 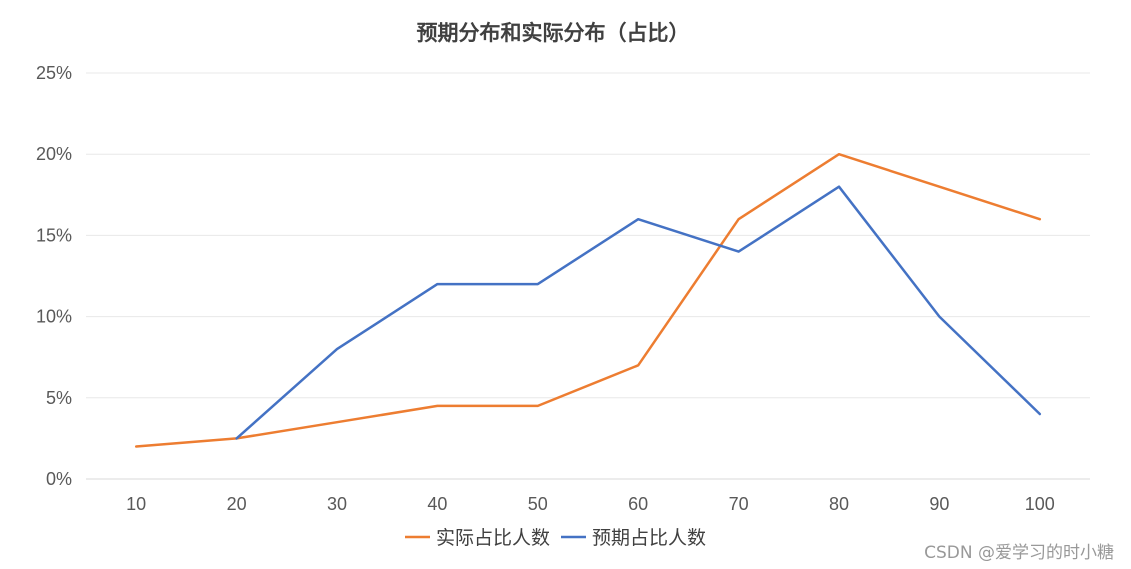 What do you see at coordinates (54, 154) in the screenshot?
I see `y-tick-label: 20%` at bounding box center [54, 154].